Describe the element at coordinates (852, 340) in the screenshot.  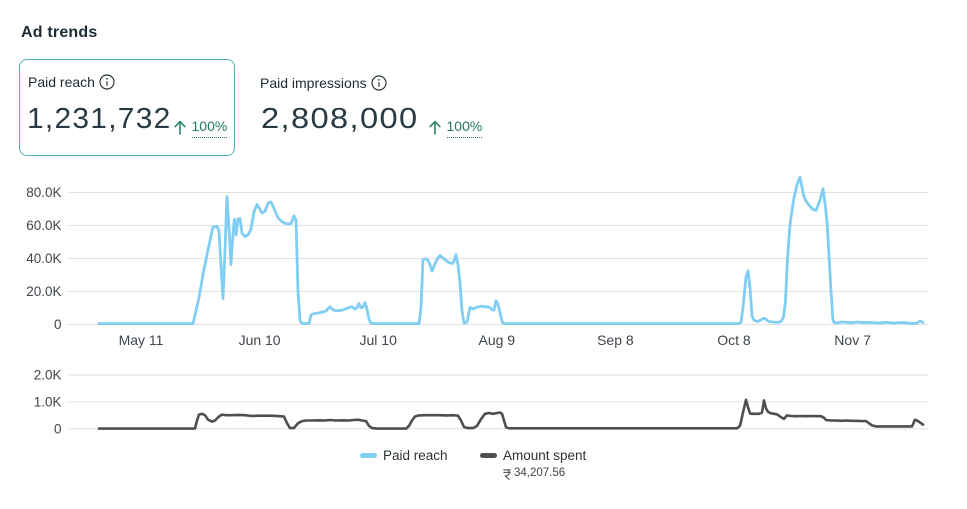
I see `svg-text: Nov 7` at that location.